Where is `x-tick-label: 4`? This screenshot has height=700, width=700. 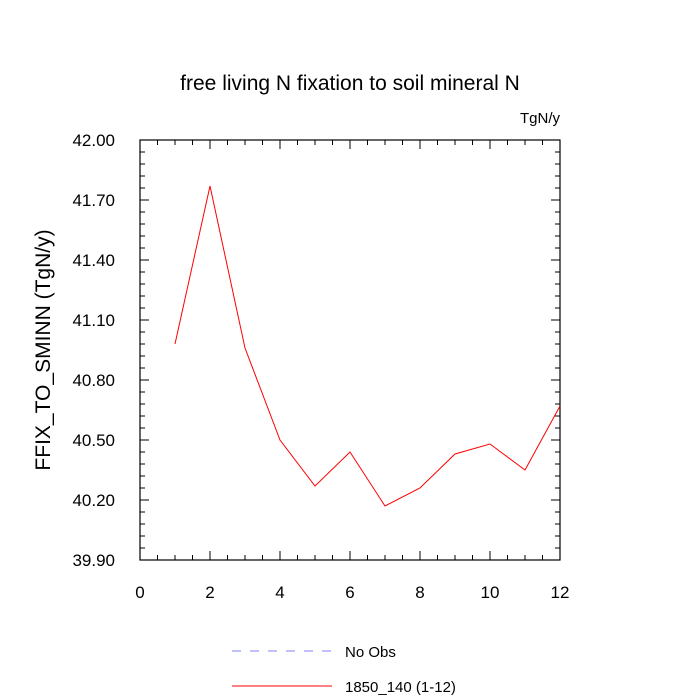 x-tick-label: 4 is located at coordinates (279, 592).